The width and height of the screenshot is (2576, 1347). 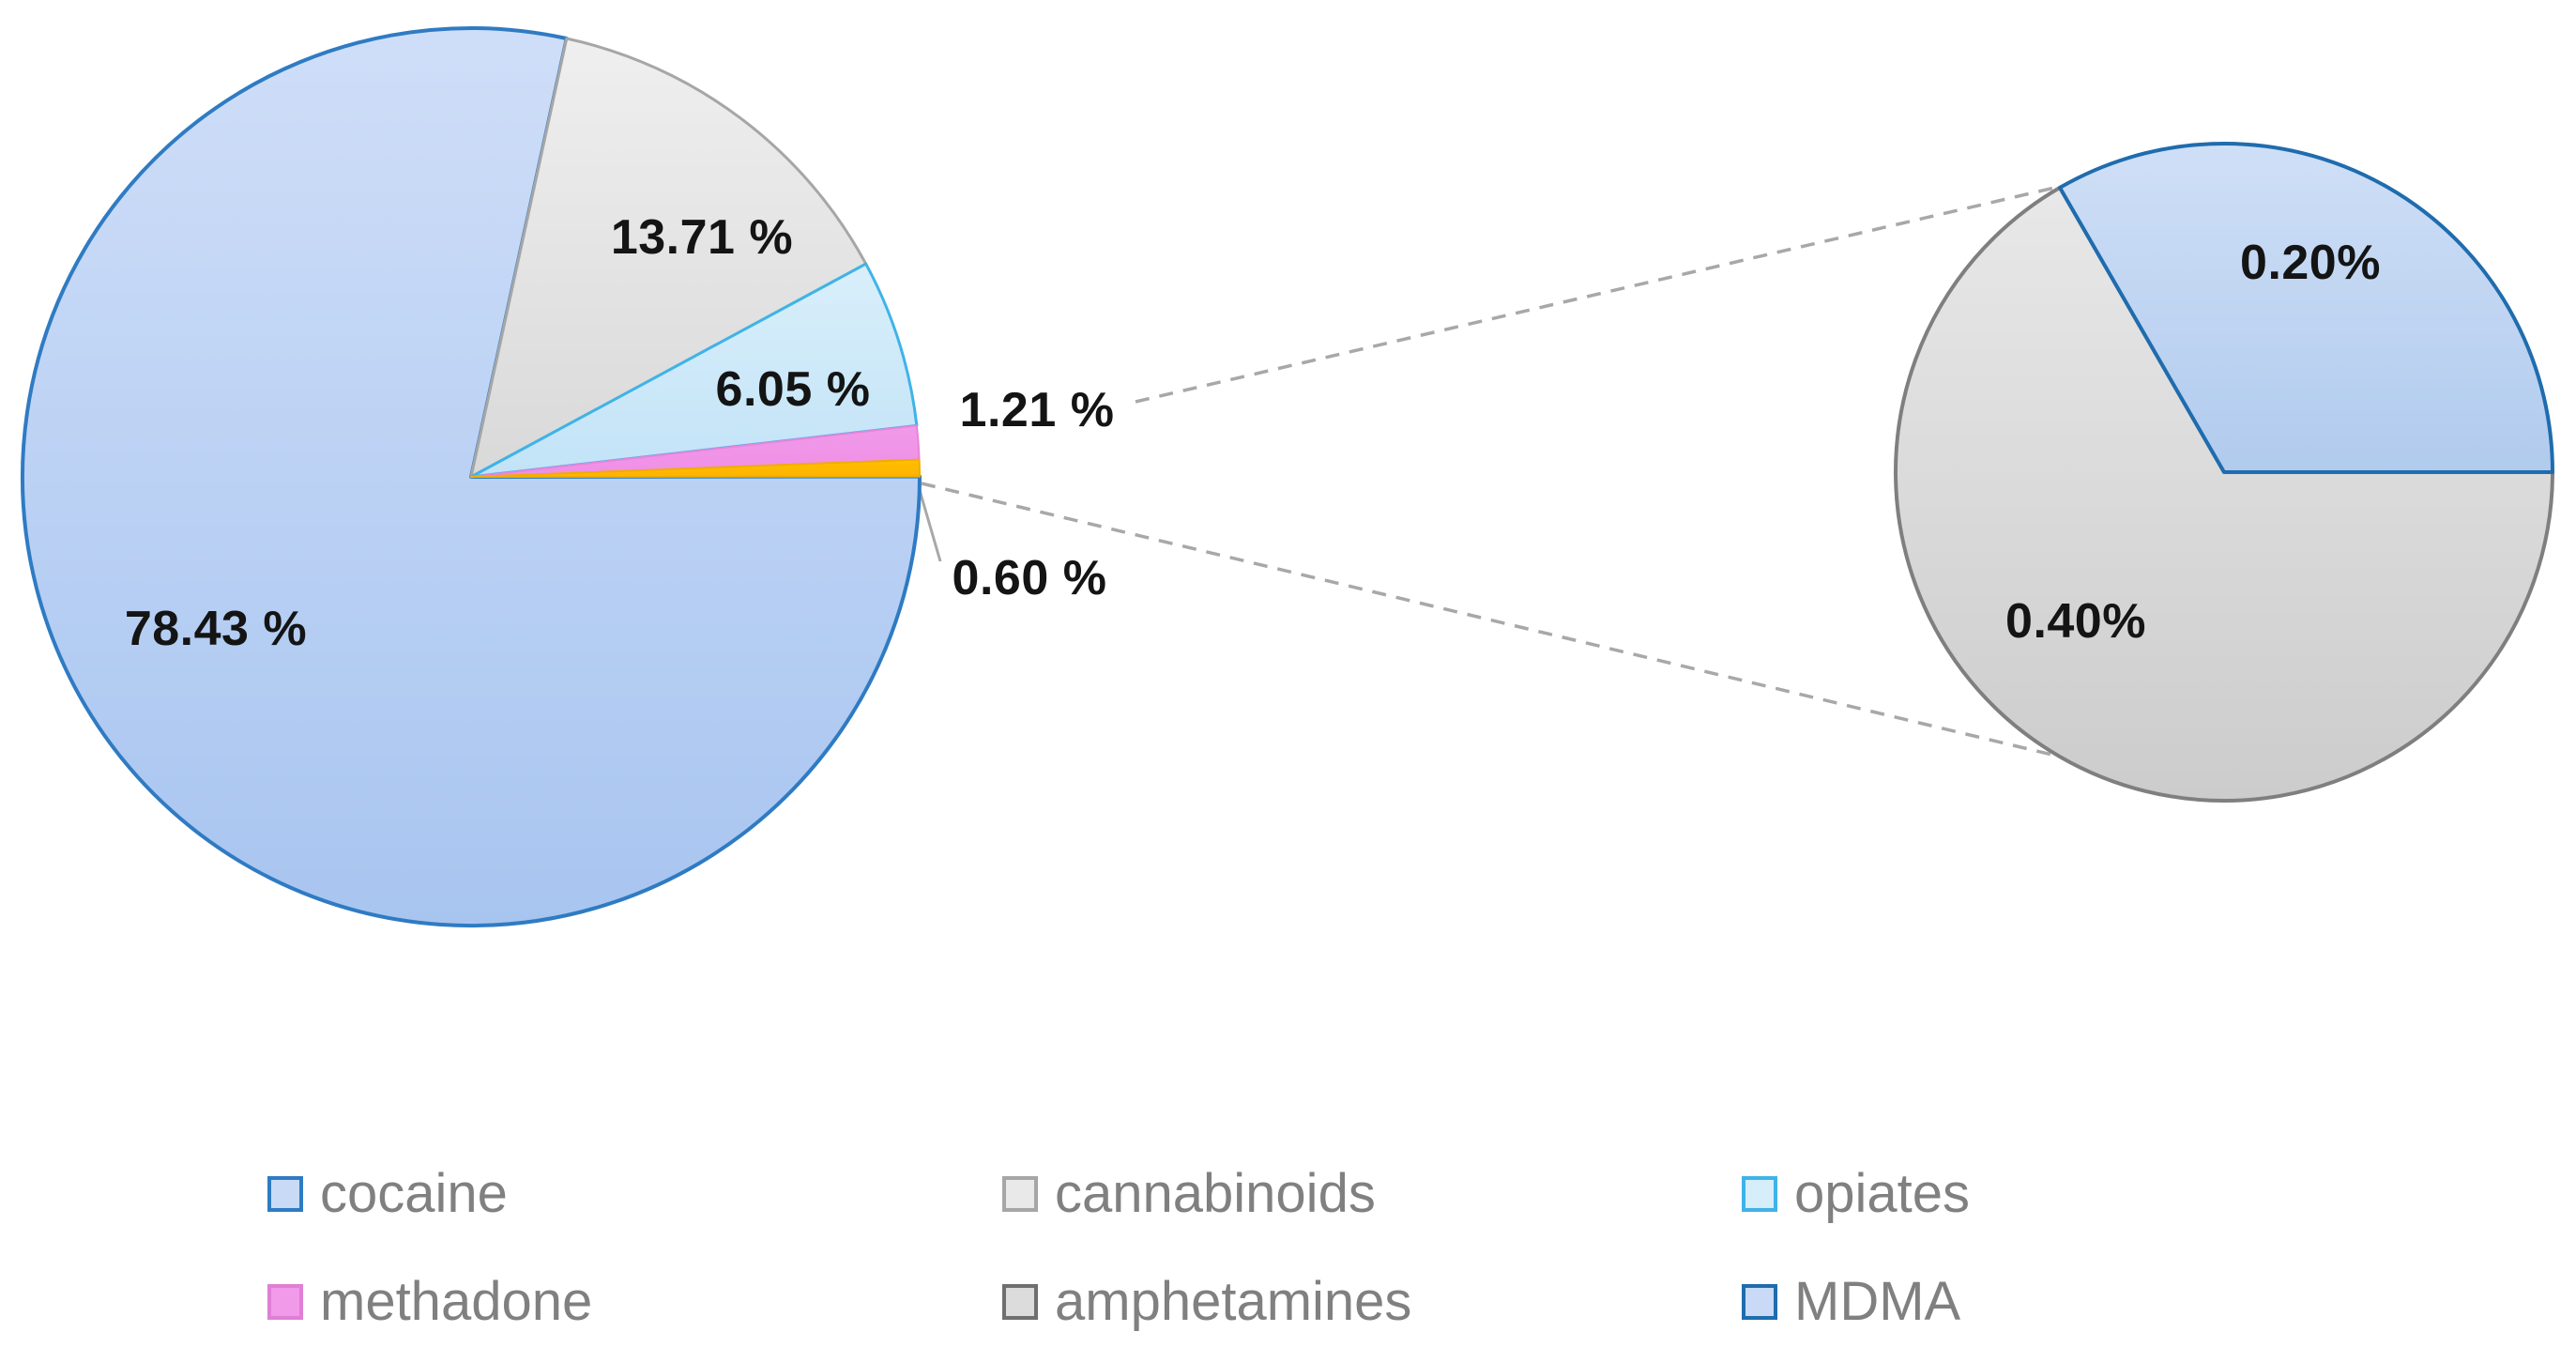 I want to click on legend-item-cannabinoids: cannabinoids, so click(x=1189, y=1194).